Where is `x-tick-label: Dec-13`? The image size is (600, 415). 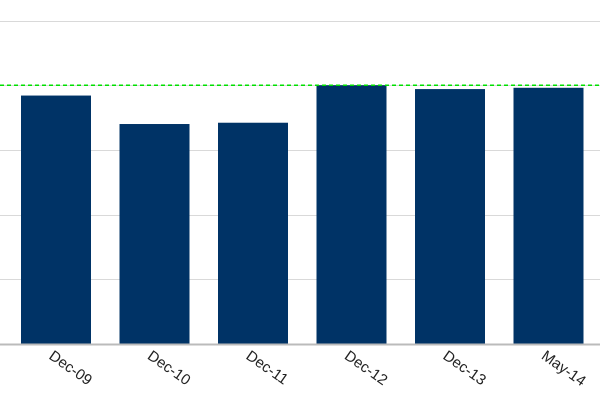
x-tick-label: Dec-13 is located at coordinates (464, 368).